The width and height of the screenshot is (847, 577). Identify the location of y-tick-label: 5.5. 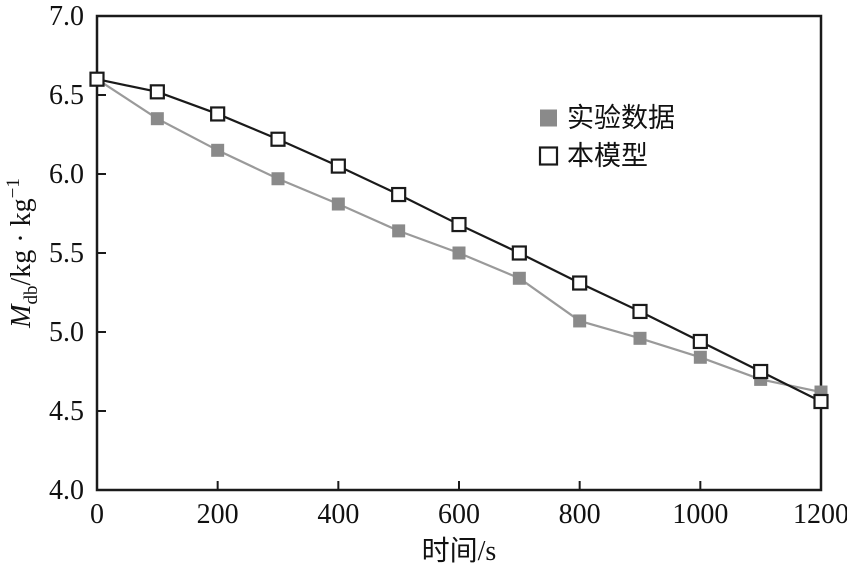
(66, 253).